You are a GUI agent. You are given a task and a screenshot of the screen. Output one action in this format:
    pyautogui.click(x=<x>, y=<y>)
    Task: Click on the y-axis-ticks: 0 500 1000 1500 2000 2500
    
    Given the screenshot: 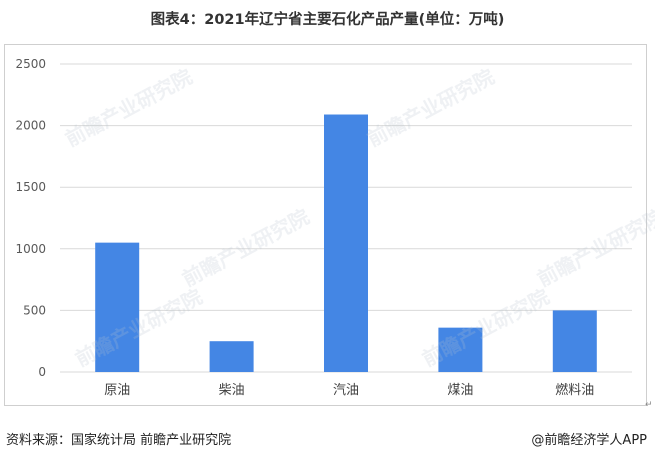 What is the action you would take?
    pyautogui.click(x=30, y=218)
    